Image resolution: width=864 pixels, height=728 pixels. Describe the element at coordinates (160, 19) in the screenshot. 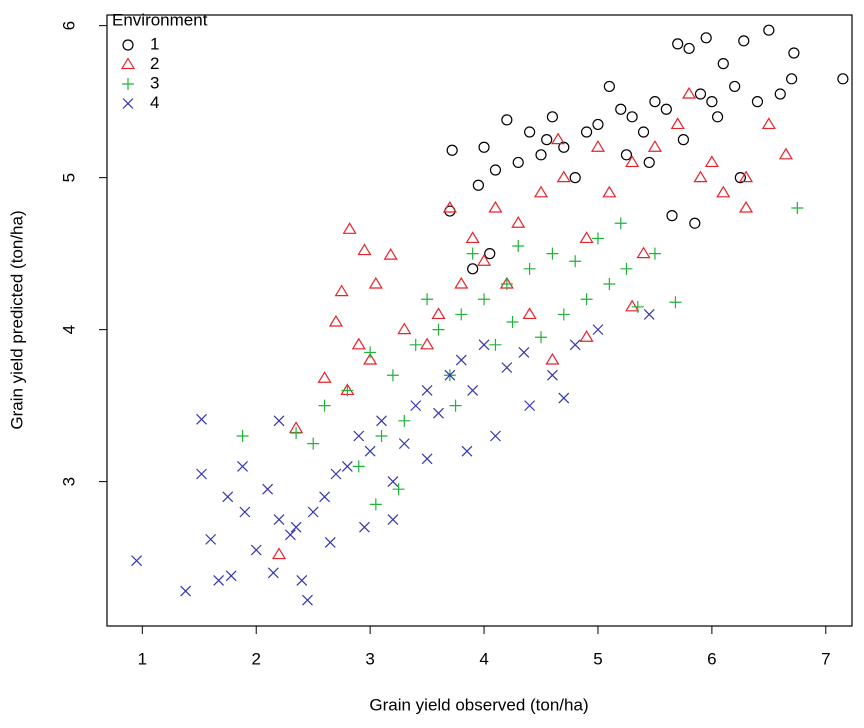

I see `legend-title: Environment` at that location.